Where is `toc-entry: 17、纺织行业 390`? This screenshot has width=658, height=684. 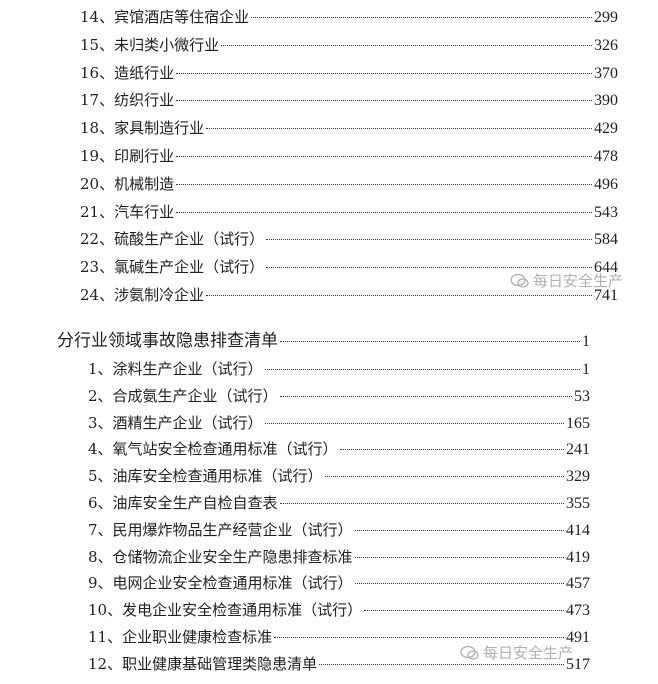
toc-entry: 17、纺织行业 390 is located at coordinates (349, 100).